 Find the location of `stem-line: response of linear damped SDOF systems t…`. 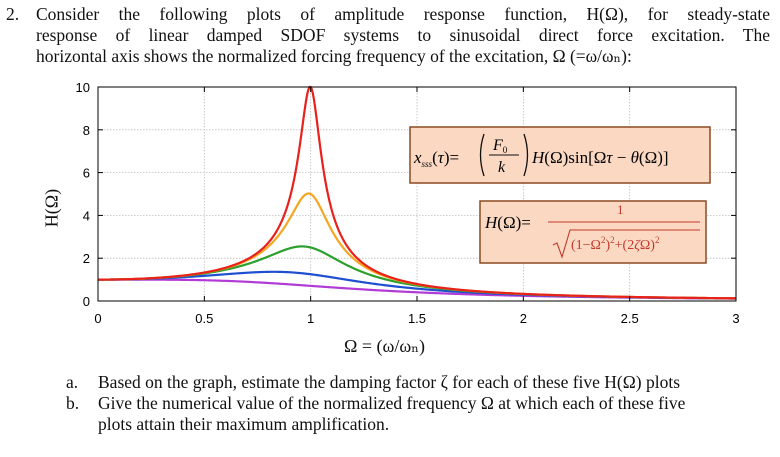

stem-line: response of linear damped SDOF systems t… is located at coordinates (403, 35).